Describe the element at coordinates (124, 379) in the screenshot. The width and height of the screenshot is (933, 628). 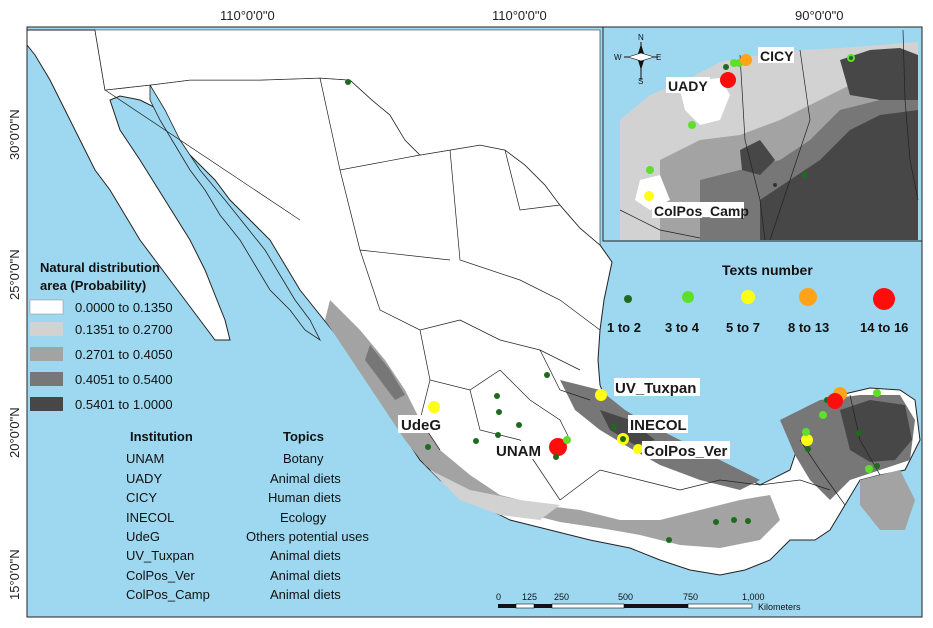
I see `legend-class-label: 0.4051 to 0.5400` at that location.